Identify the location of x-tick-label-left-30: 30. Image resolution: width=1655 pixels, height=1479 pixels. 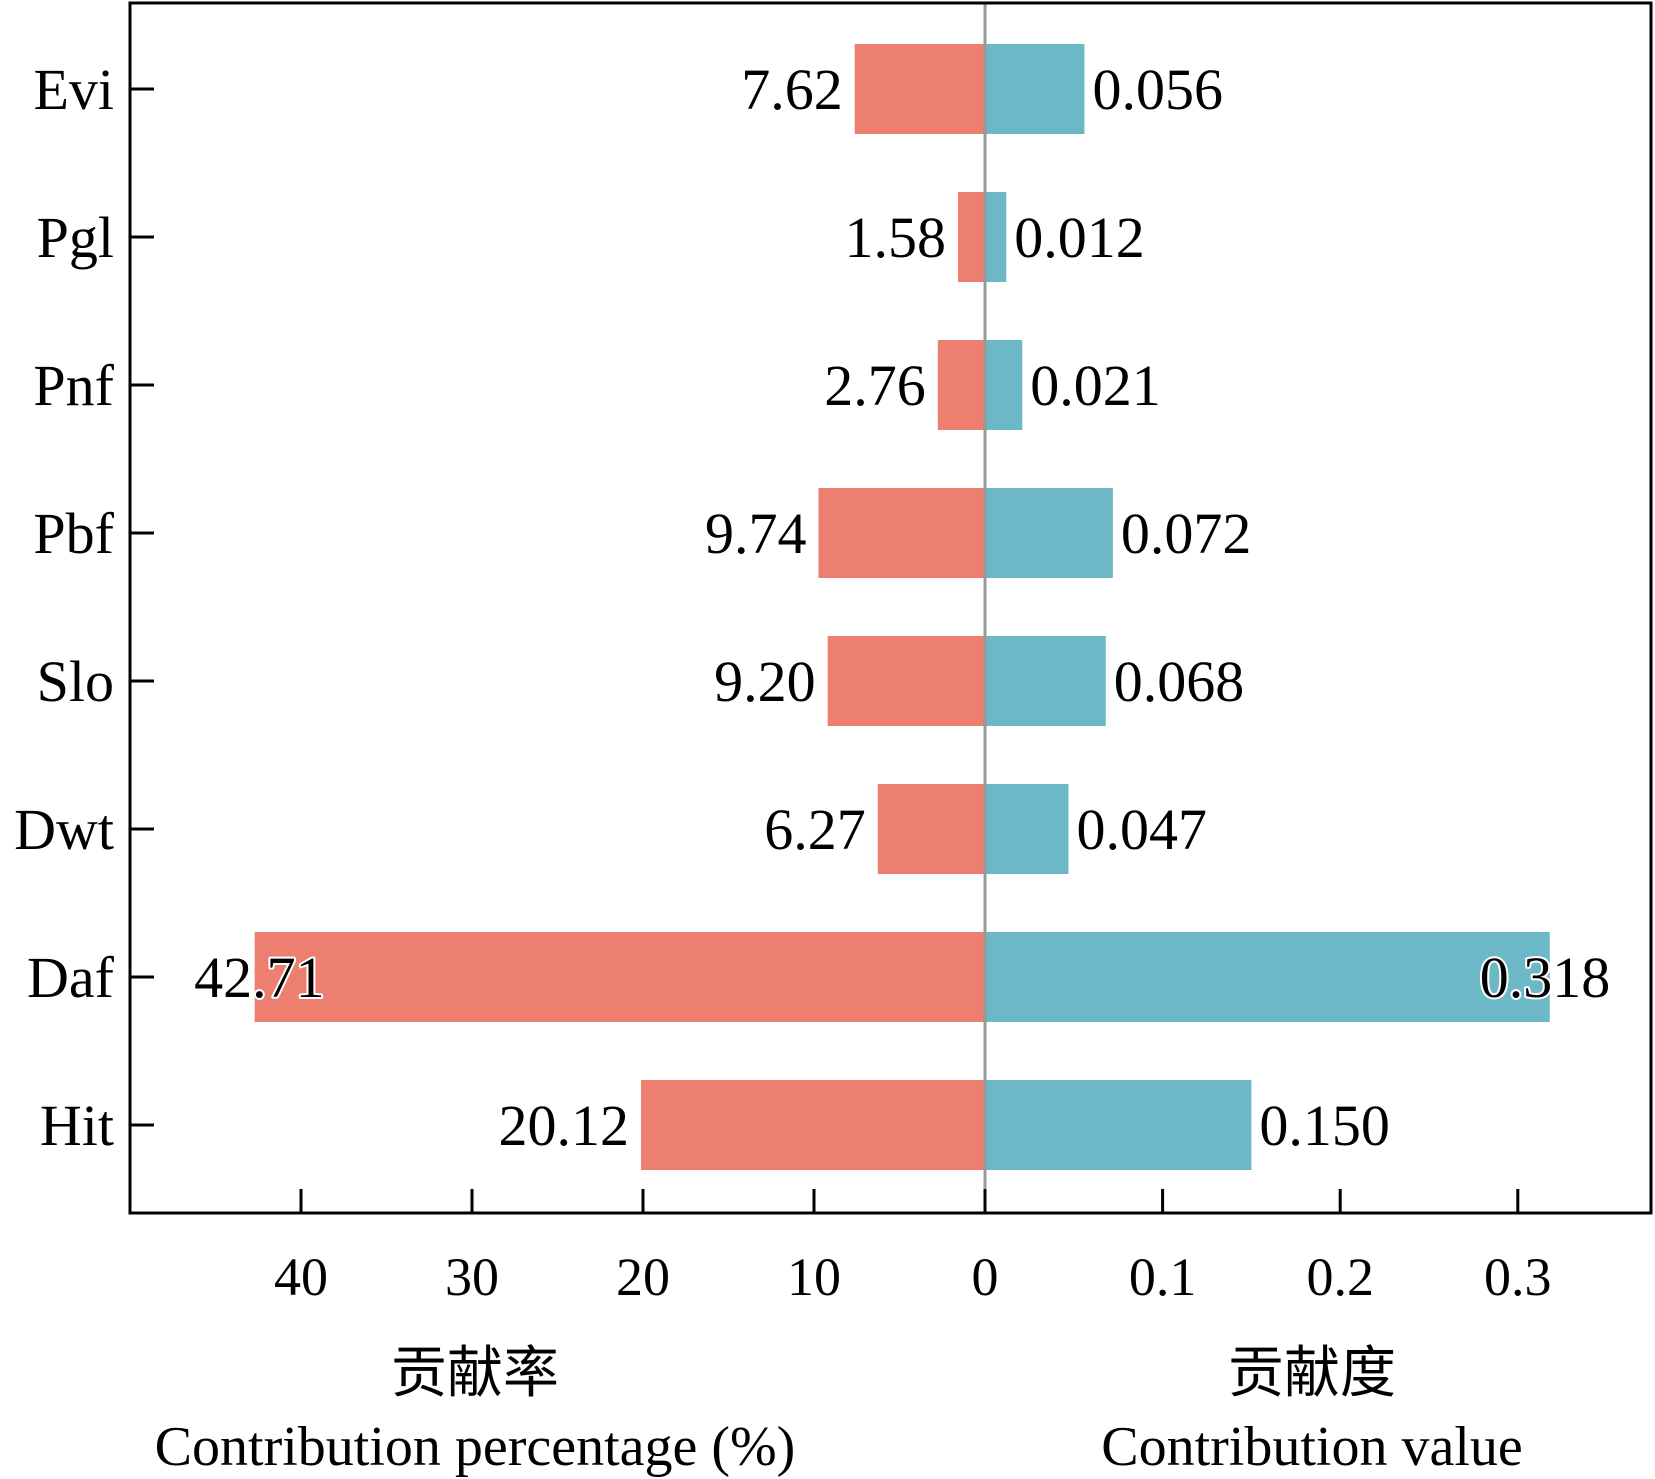
(472, 1277).